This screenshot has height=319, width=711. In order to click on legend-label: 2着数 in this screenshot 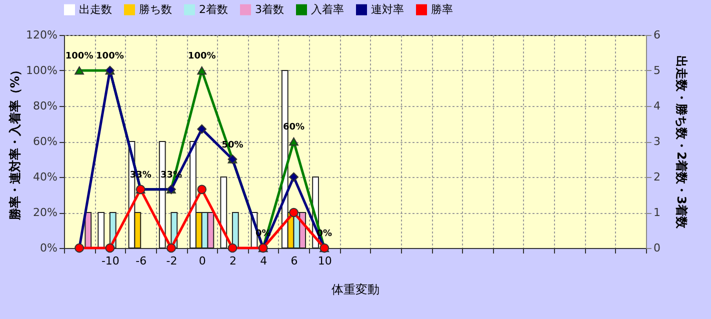, I will do `click(213, 9)`.